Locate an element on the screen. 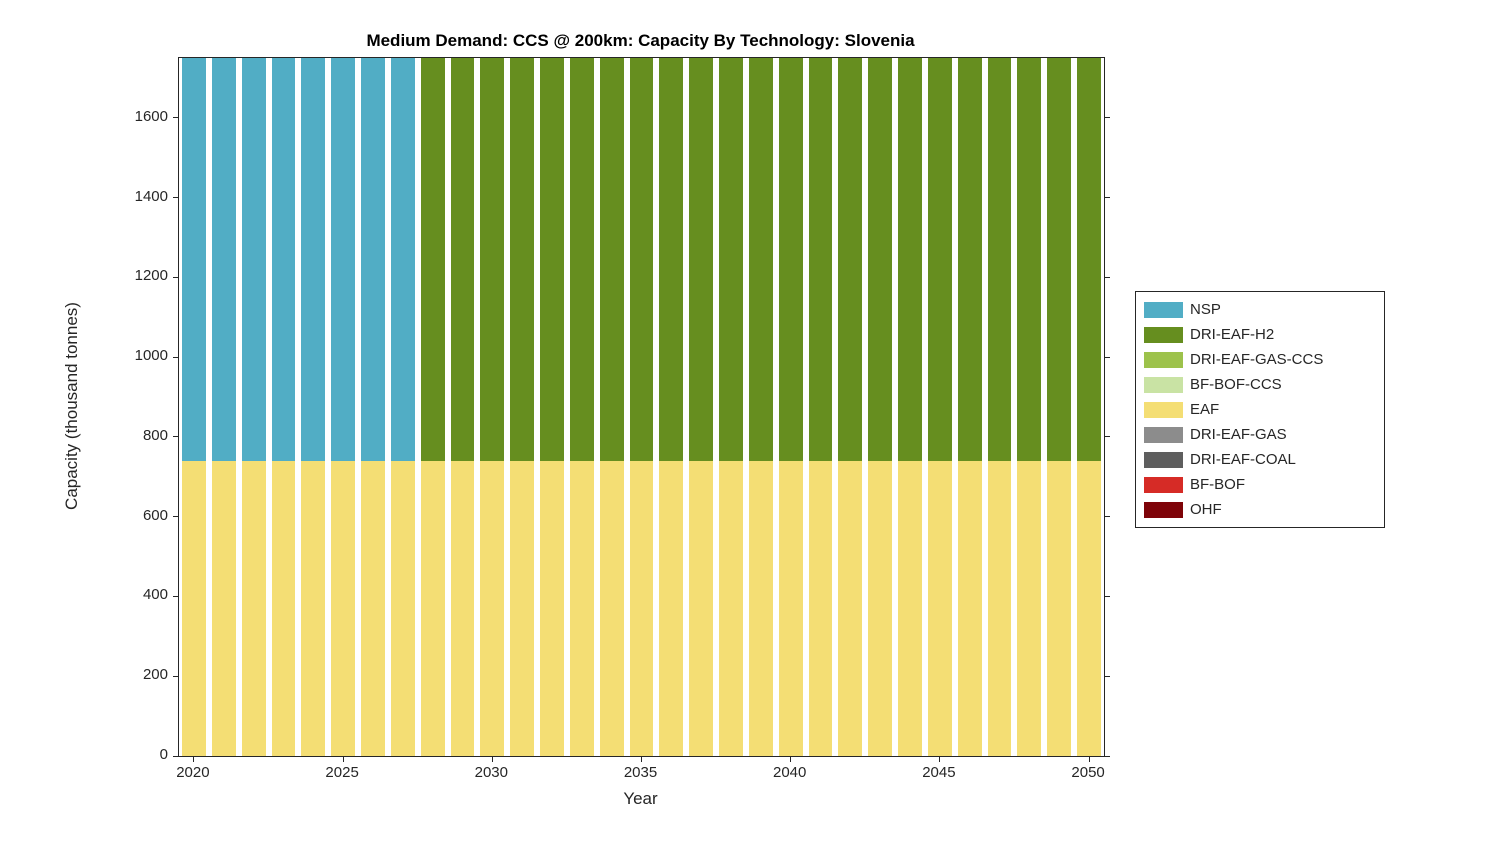  legend-item-bf-bof-ccs: BF-BOF-CCS is located at coordinates (1260, 384).